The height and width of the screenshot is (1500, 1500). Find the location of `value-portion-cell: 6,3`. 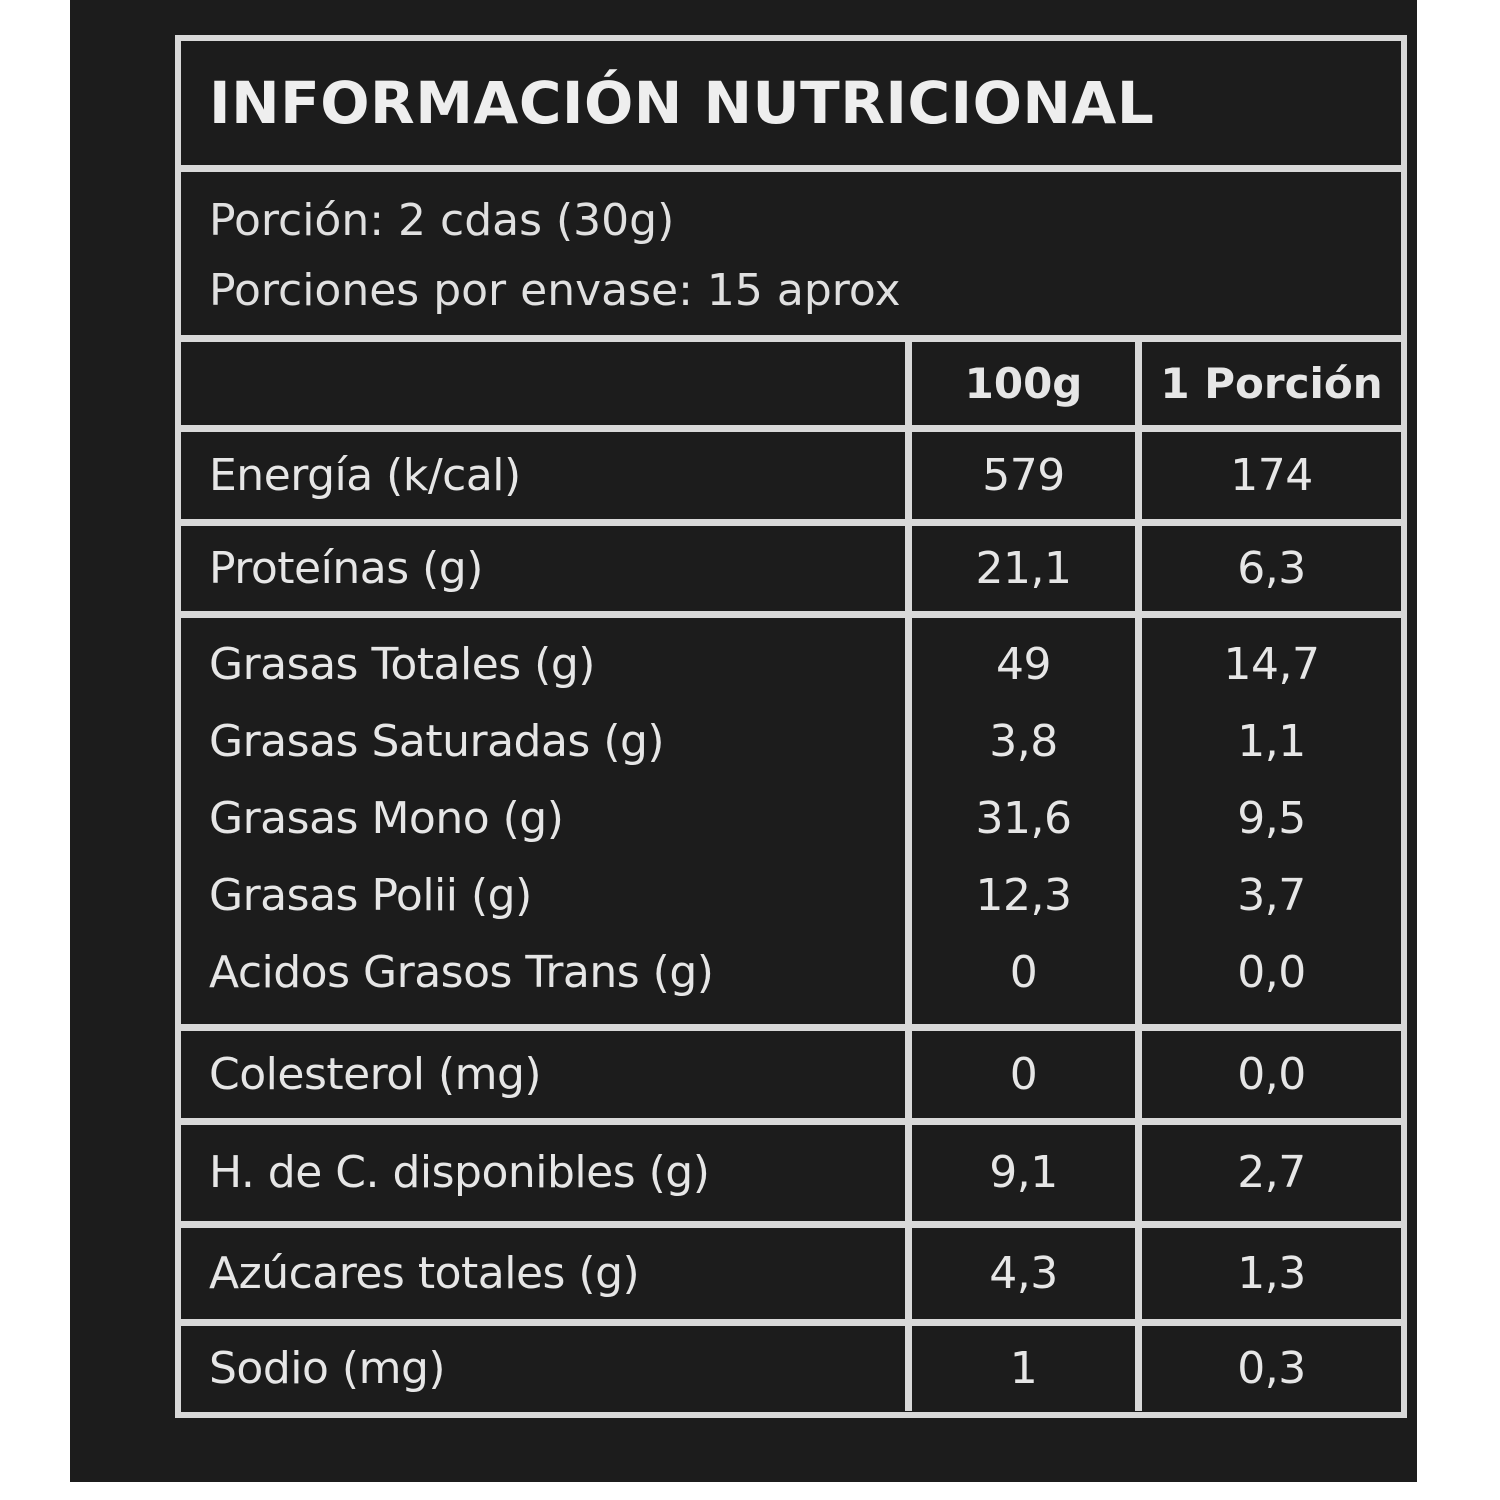

value-portion-cell: 6,3 is located at coordinates (1268, 568).